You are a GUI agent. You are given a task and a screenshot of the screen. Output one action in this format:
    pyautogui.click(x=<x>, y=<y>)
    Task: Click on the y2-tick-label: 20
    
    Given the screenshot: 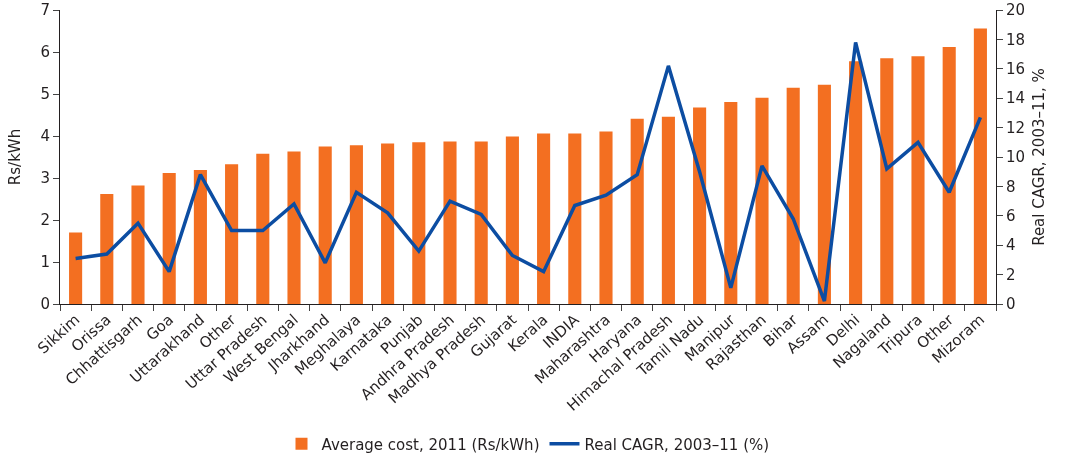 What is the action you would take?
    pyautogui.click(x=1016, y=10)
    